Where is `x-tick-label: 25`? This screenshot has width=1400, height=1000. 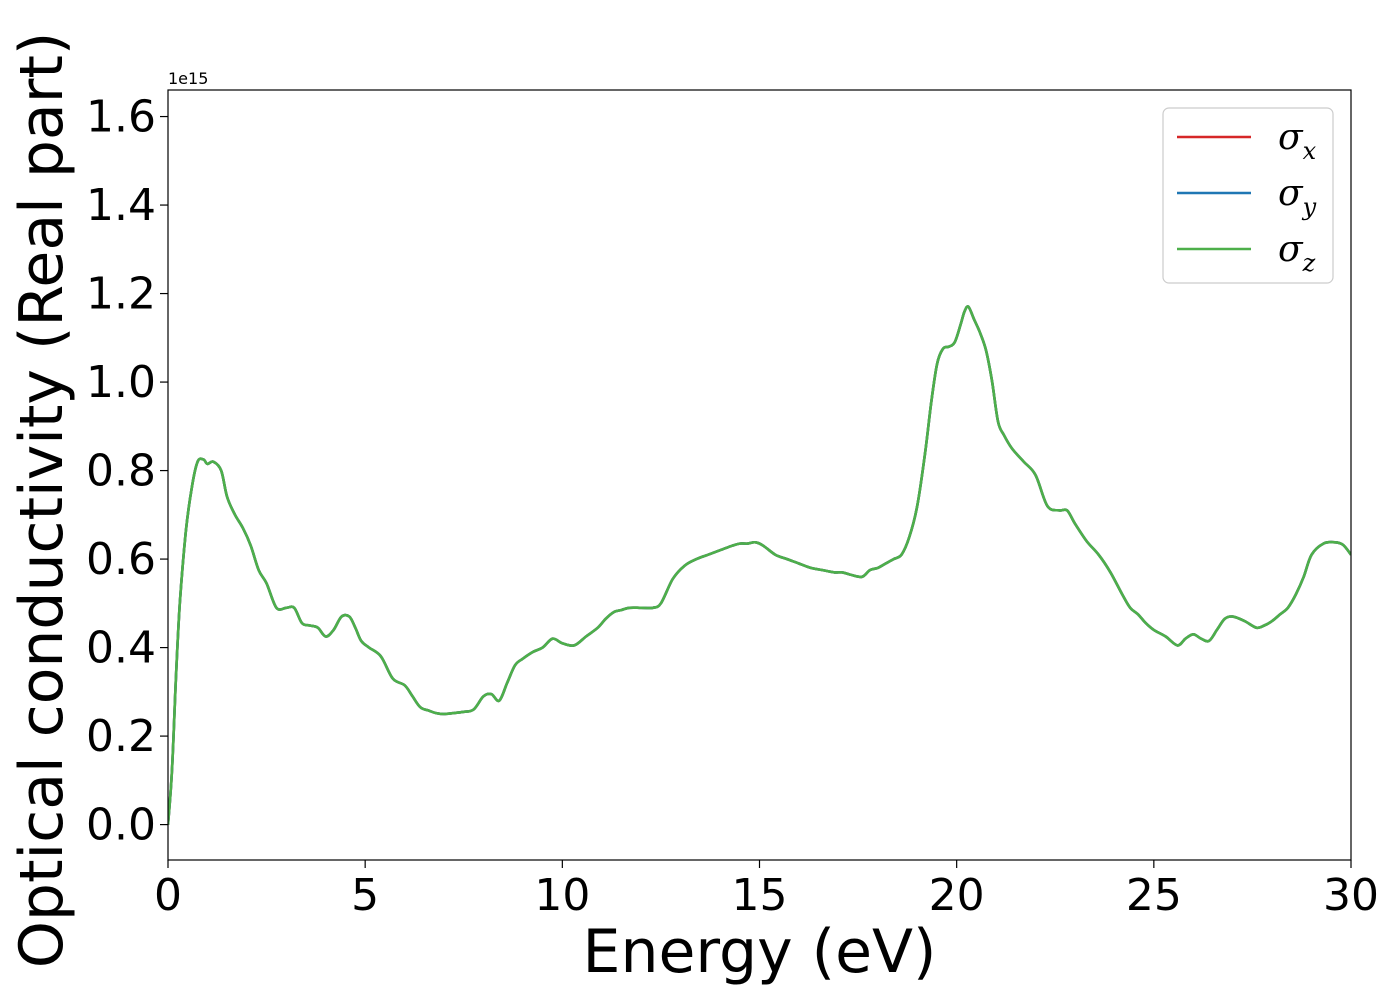 x-tick-label: 25 is located at coordinates (1154, 895).